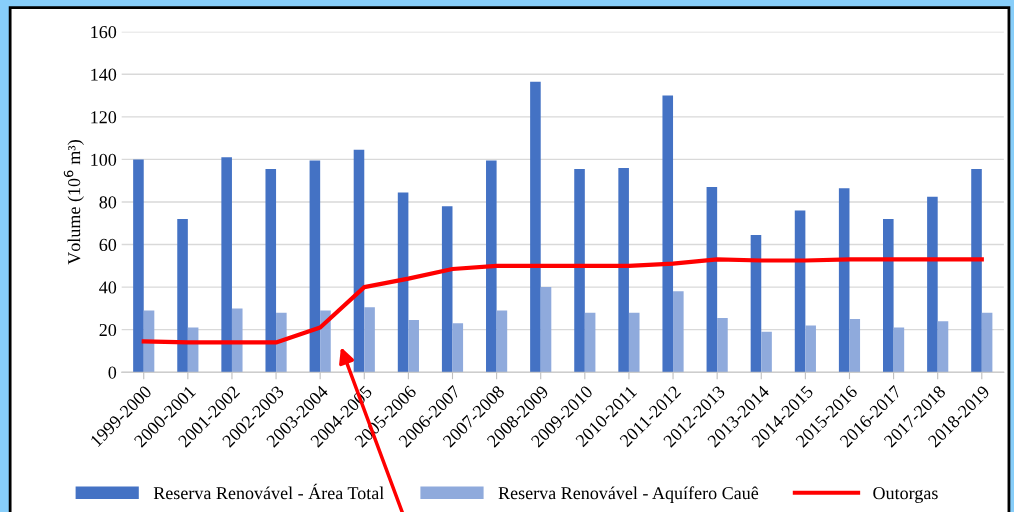  Describe the element at coordinates (108, 287) in the screenshot. I see `y-tick-label: 40` at that location.